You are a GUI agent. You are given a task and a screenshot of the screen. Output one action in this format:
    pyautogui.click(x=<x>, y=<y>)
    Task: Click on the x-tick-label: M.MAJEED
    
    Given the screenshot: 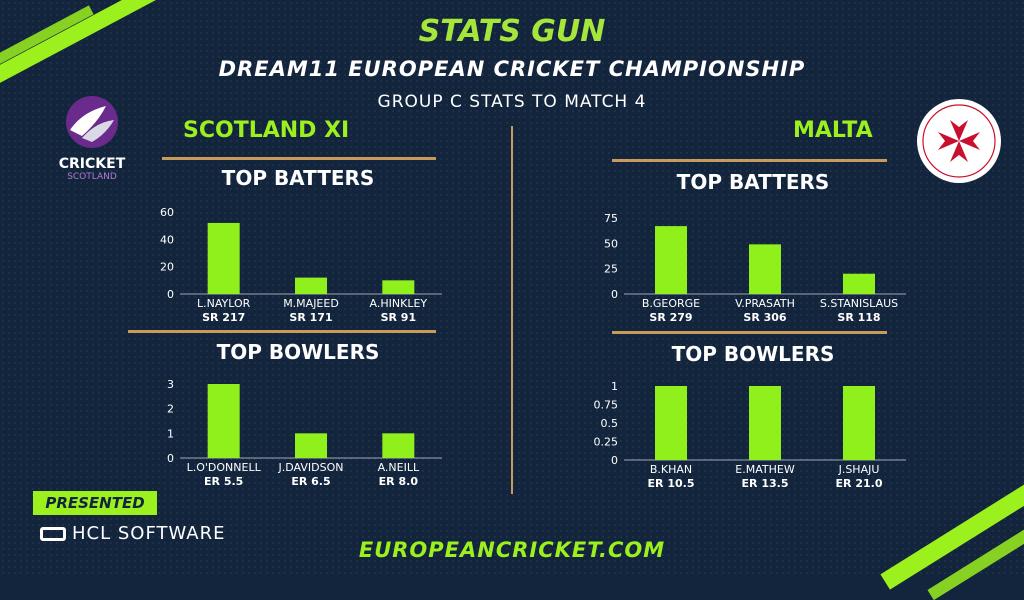 What is the action you would take?
    pyautogui.click(x=311, y=303)
    